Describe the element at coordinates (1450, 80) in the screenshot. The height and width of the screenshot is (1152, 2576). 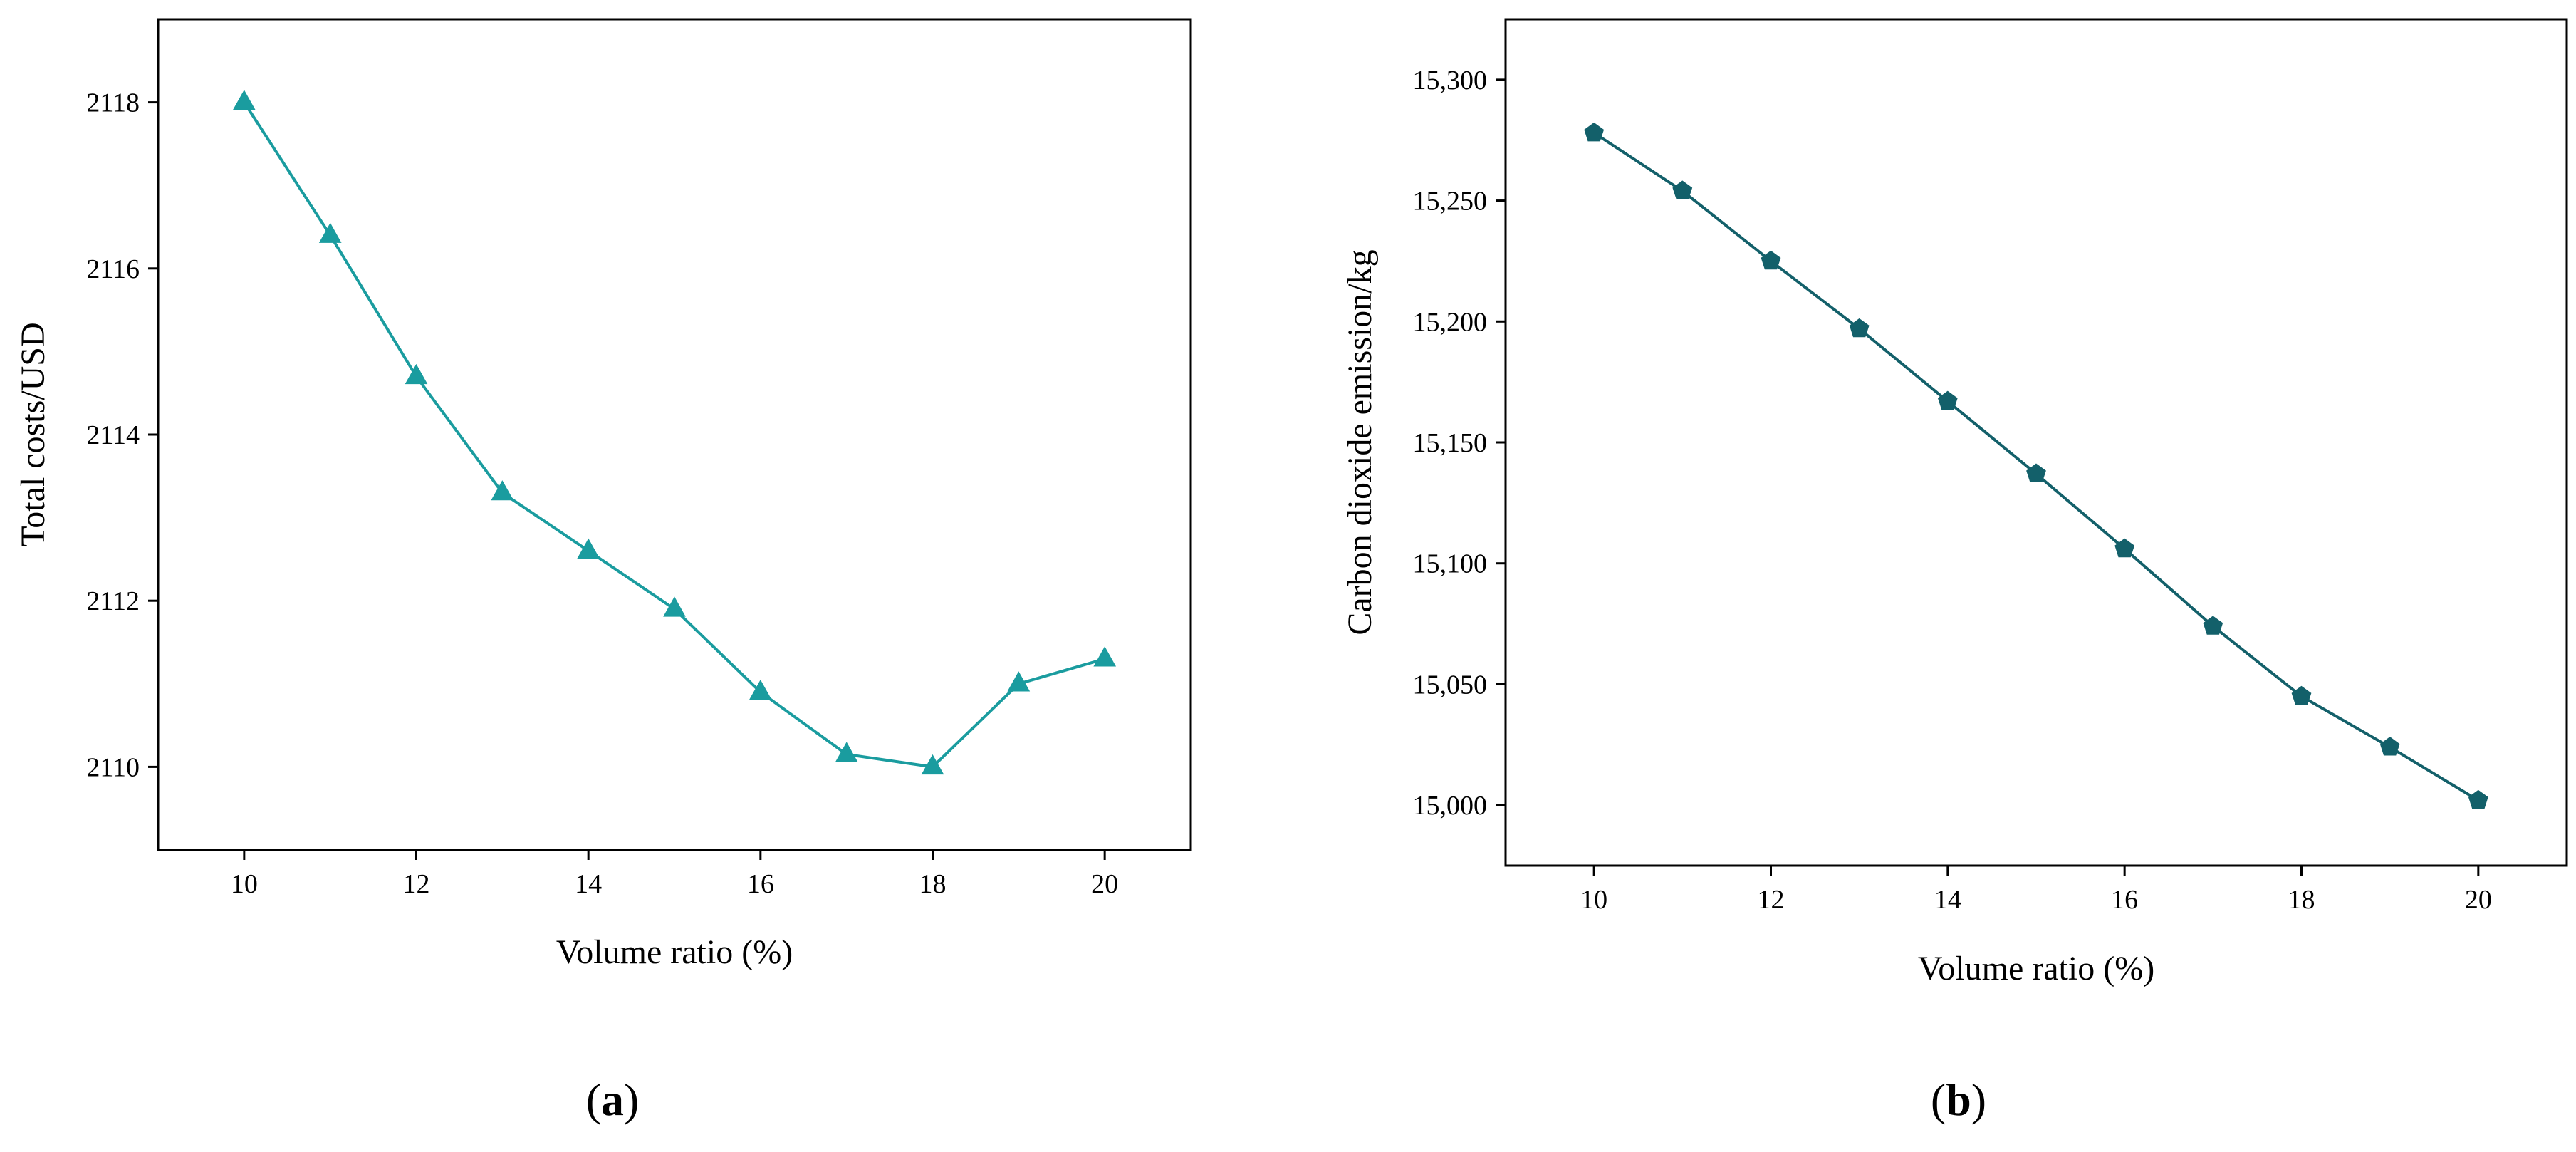
I see `panel-b-y-tick-label: 15,300` at that location.